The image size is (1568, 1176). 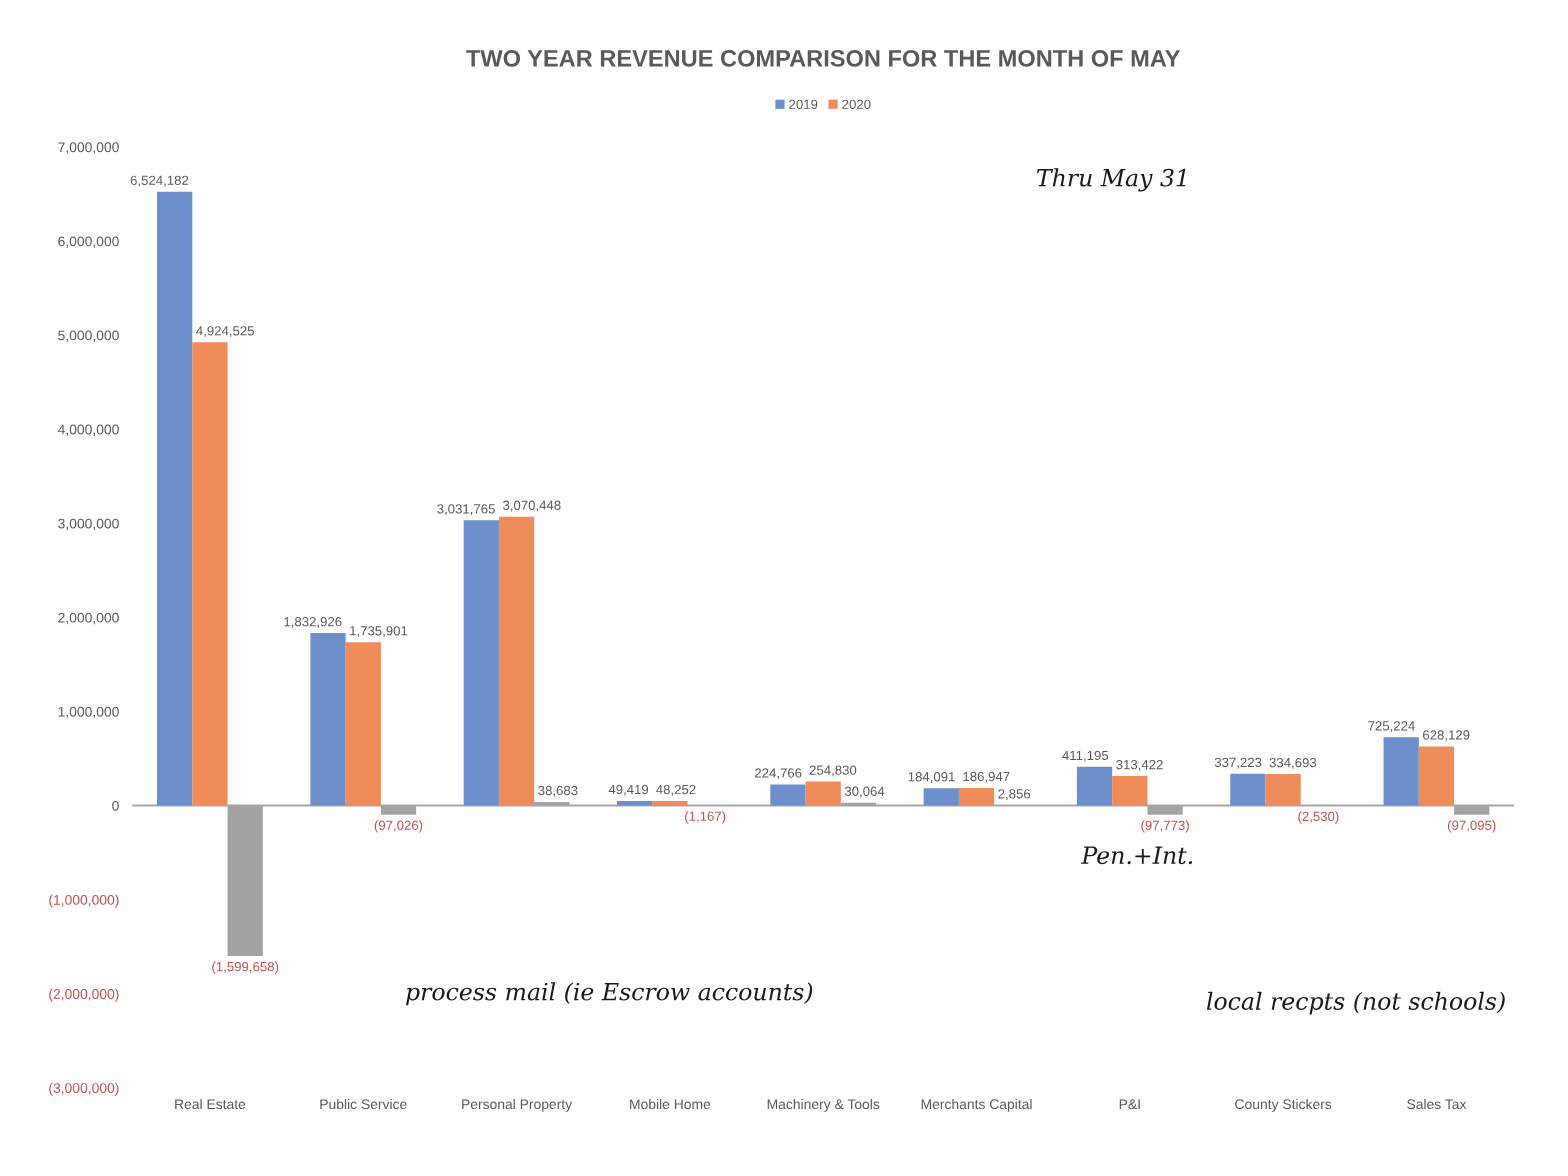 I want to click on data-label: 313,422, so click(x=1139, y=765).